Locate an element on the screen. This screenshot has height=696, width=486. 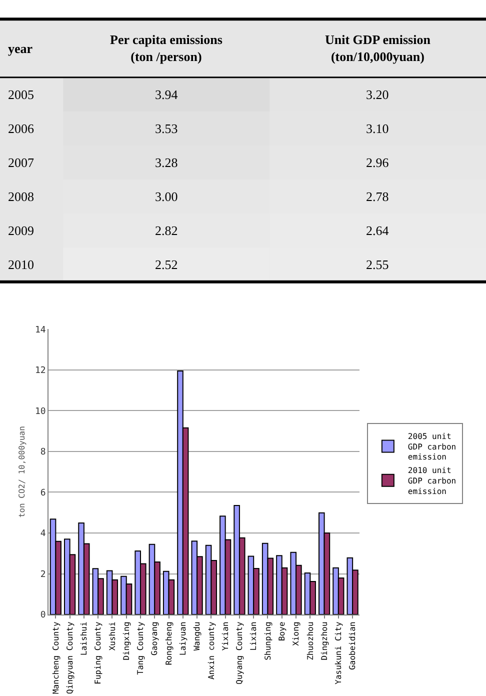
y-axis-title: ton CO2/ 10,000yuan is located at coordinates (22, 472).